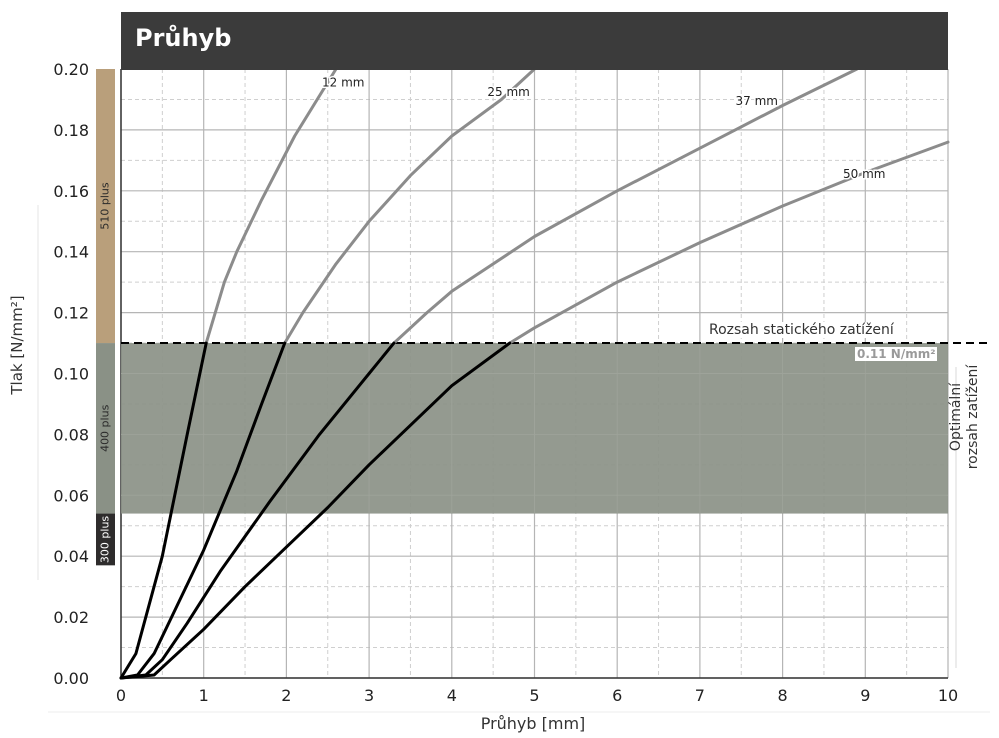  I want to click on y-tick-label: 0.02, so click(71, 617).